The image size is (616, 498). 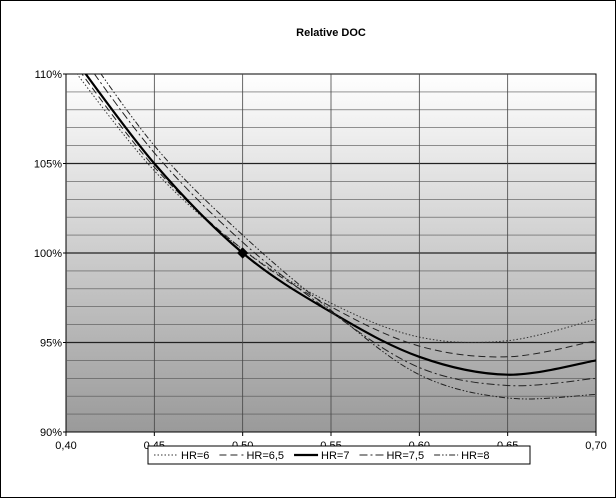 I want to click on x-tick-label: 0,70, so click(x=595, y=446).